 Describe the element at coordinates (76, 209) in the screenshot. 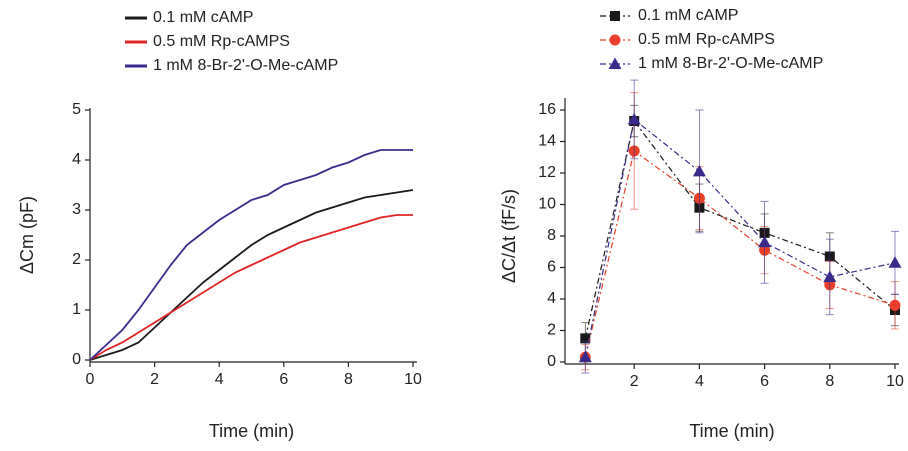

I see `y-tick-label: 3` at that location.